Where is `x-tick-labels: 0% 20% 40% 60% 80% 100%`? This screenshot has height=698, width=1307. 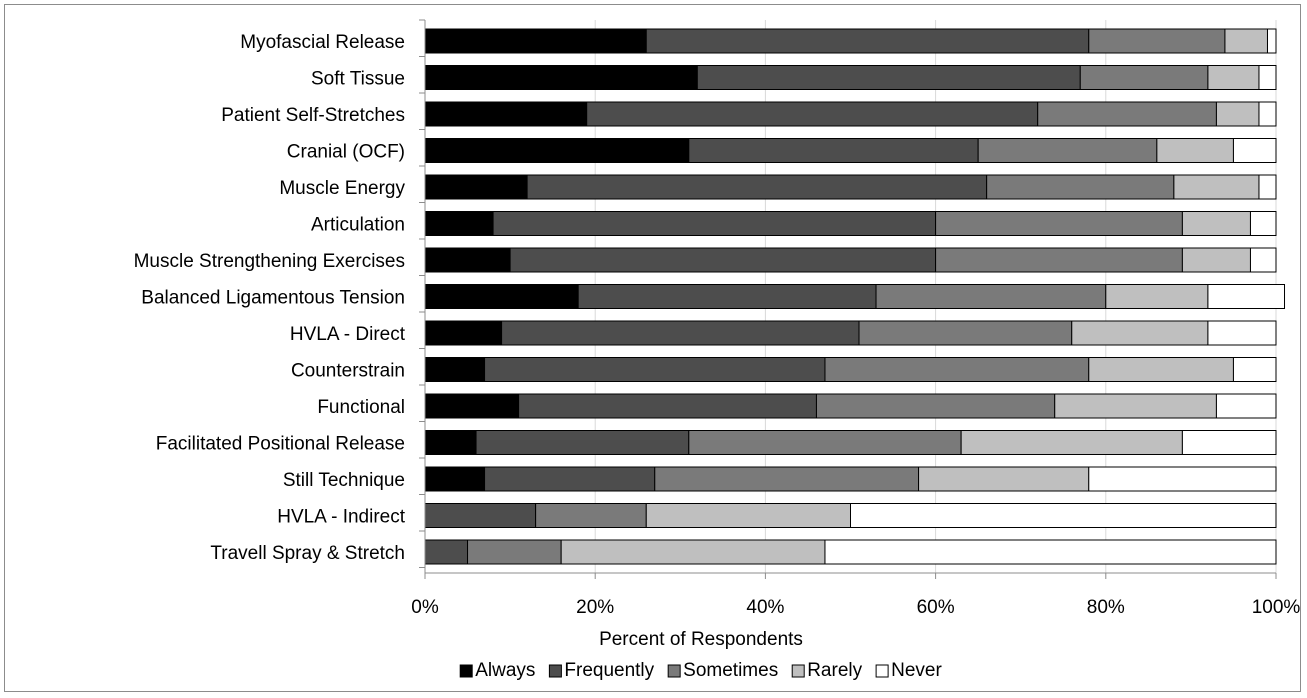 x-tick-labels: 0% 20% 40% 60% 80% 100% is located at coordinates (855, 607).